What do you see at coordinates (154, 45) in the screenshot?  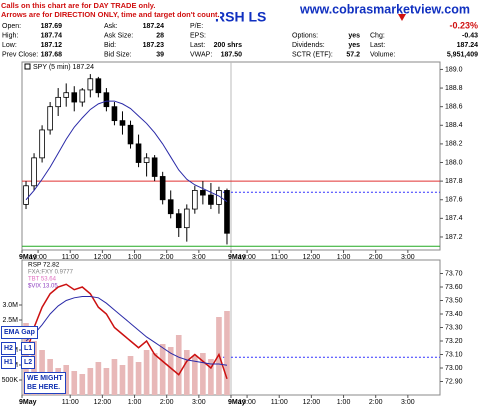 I see `quote-value: 187.23` at bounding box center [154, 45].